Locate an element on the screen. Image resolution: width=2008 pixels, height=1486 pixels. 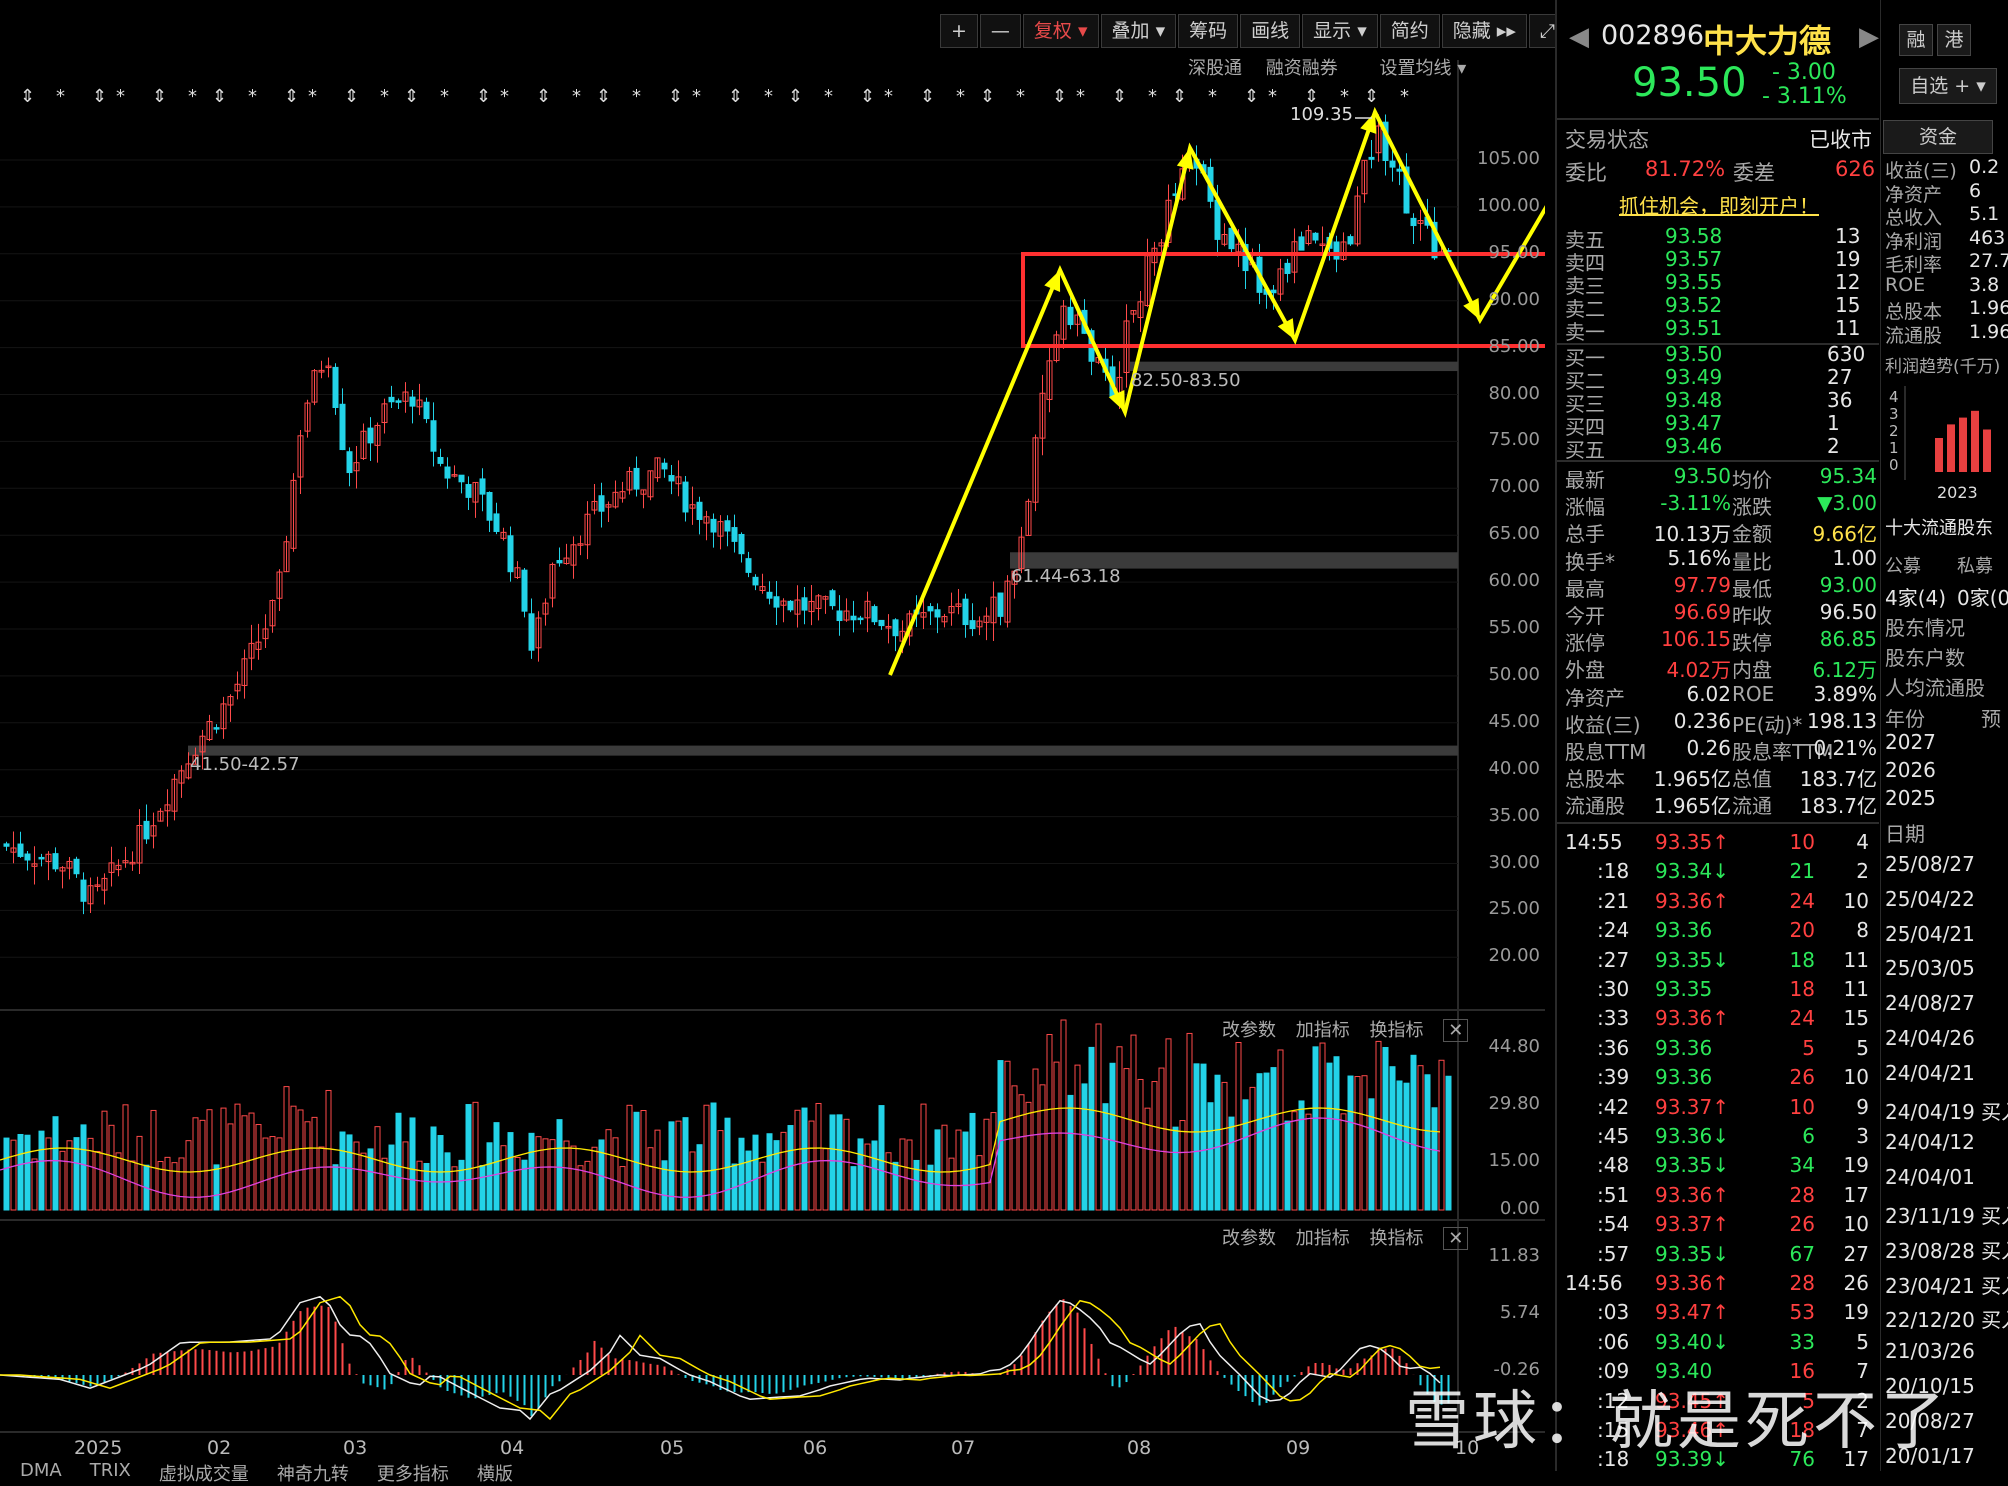
overlay-dropdown: 叠加 ▾ is located at coordinates (1138, 31).